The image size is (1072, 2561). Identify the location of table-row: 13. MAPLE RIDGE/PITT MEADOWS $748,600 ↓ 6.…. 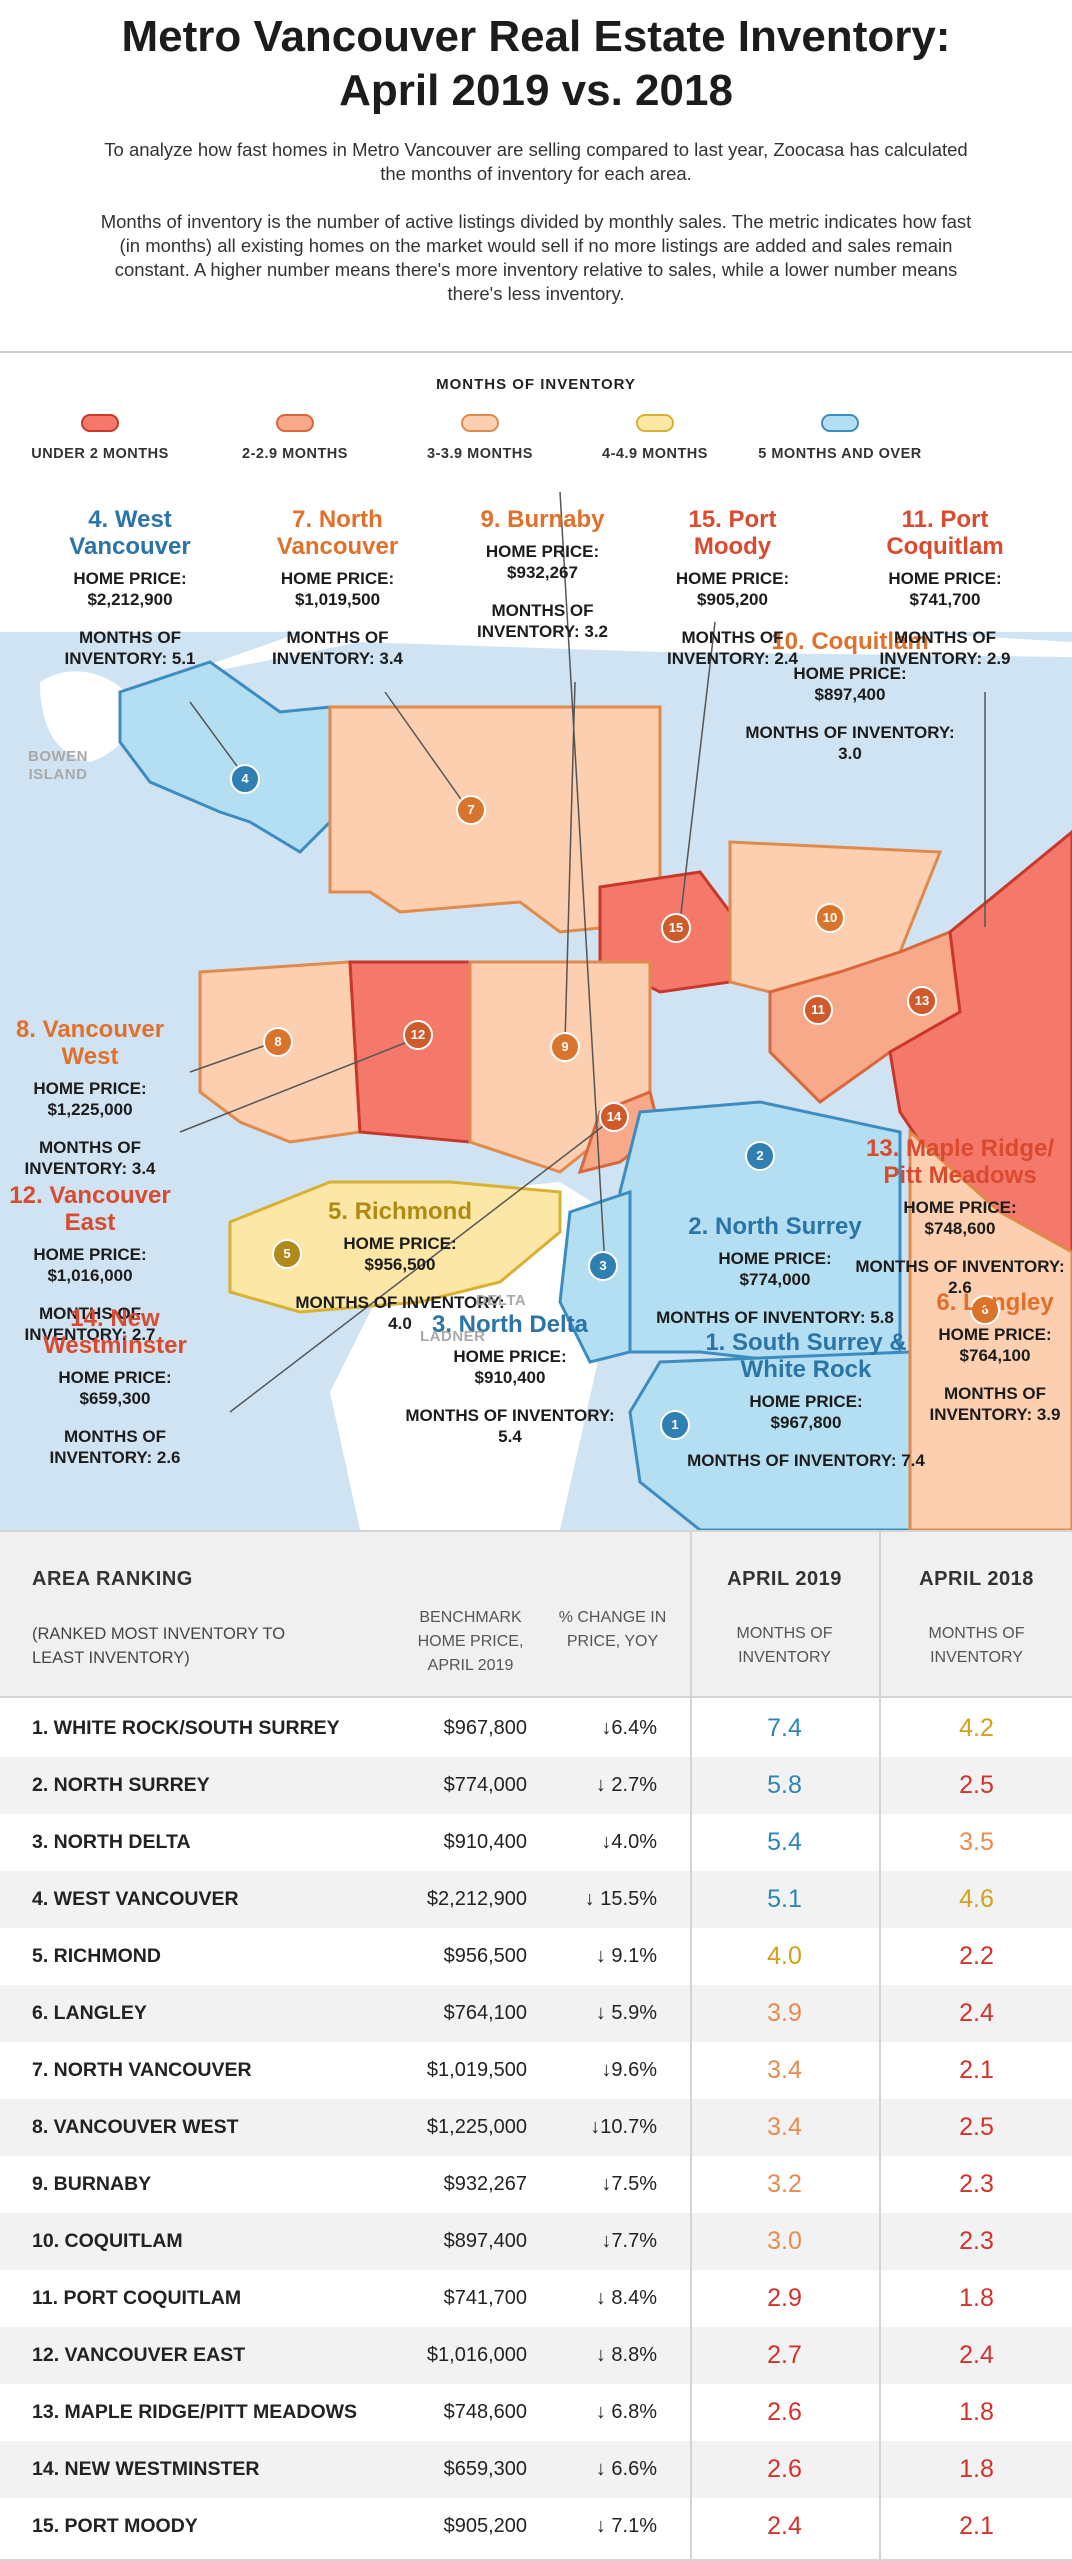
(536, 2412).